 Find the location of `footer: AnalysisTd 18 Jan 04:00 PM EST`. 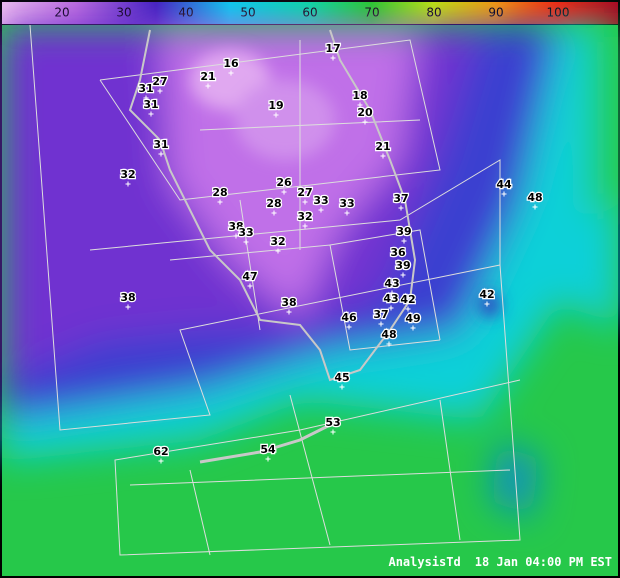

footer: AnalysisTd 18 Jan 04:00 PM EST is located at coordinates (500, 562).